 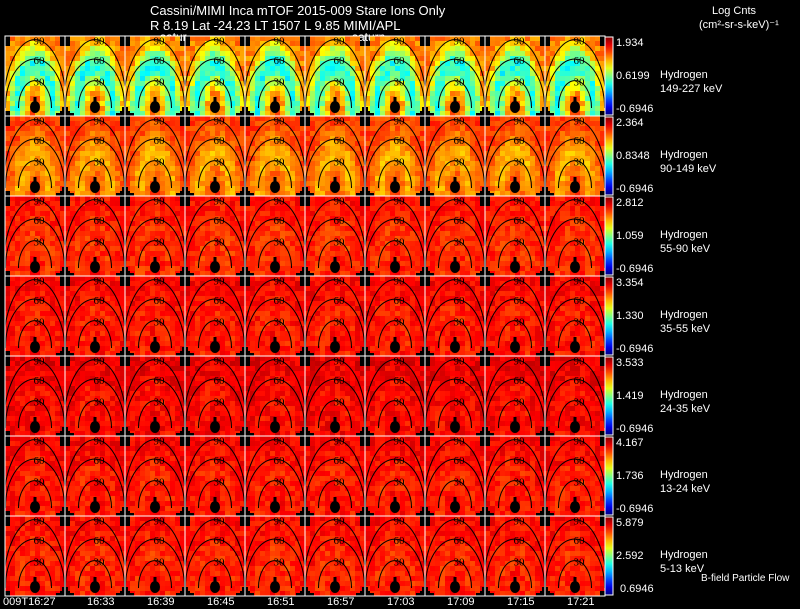 What do you see at coordinates (520, 163) in the screenshot?
I see `contour-label: 30` at bounding box center [520, 163].